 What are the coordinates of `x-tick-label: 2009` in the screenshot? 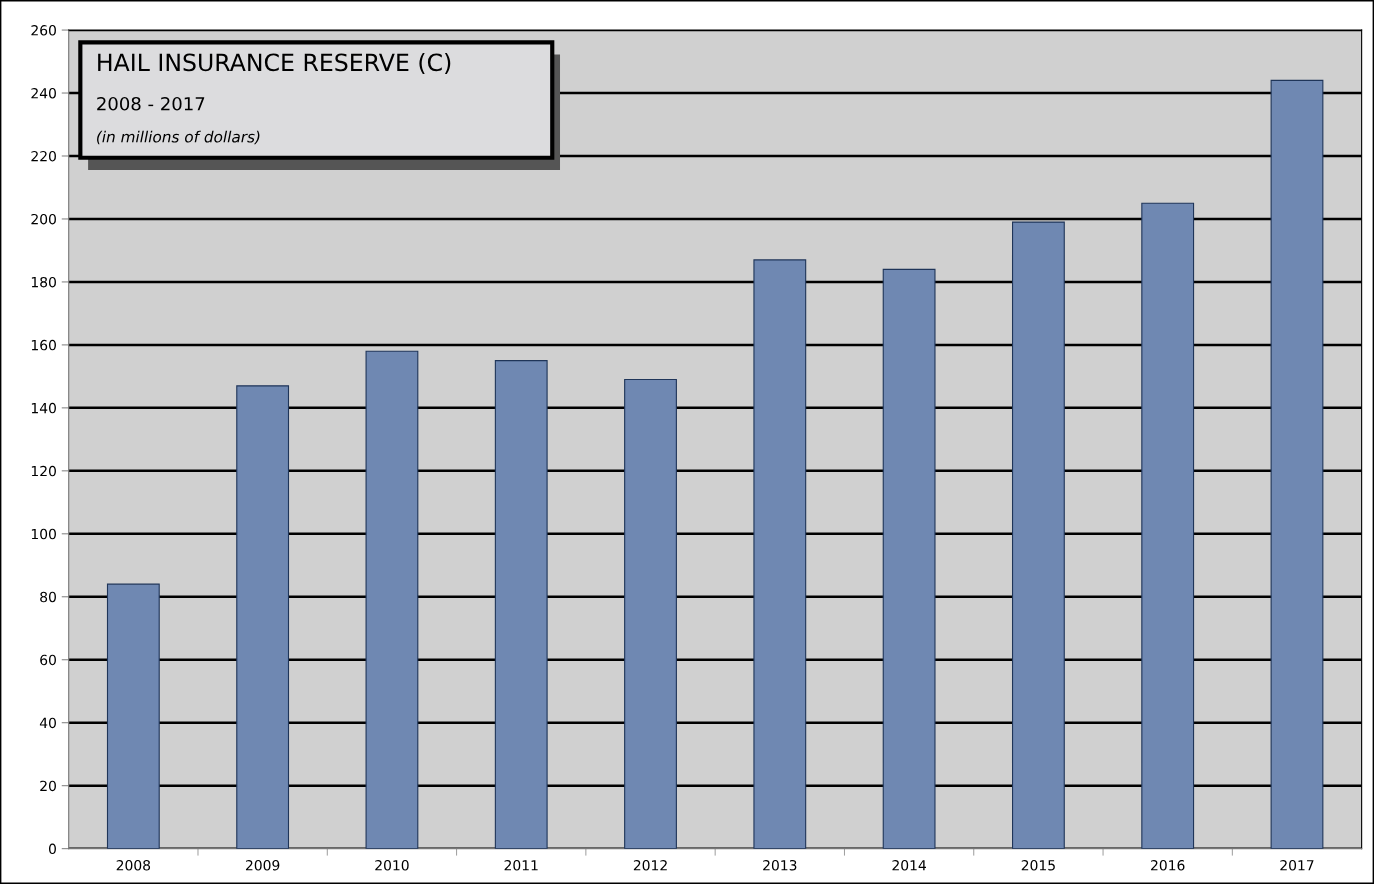 It's located at (262, 865).